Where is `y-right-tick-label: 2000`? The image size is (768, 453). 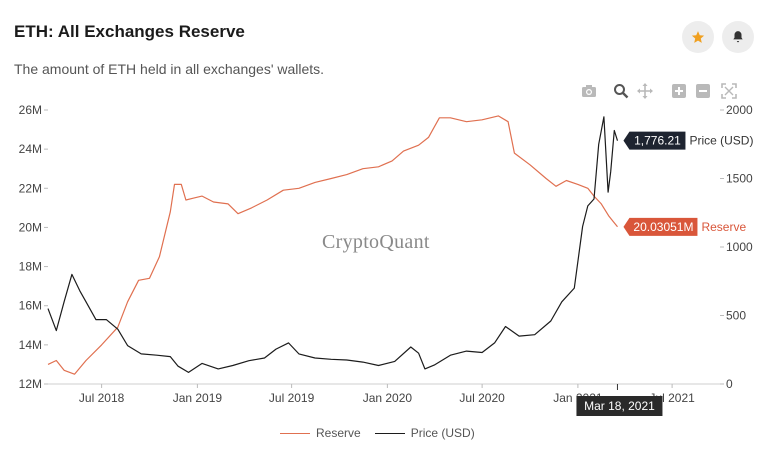 y-right-tick-label: 2000 is located at coordinates (739, 110).